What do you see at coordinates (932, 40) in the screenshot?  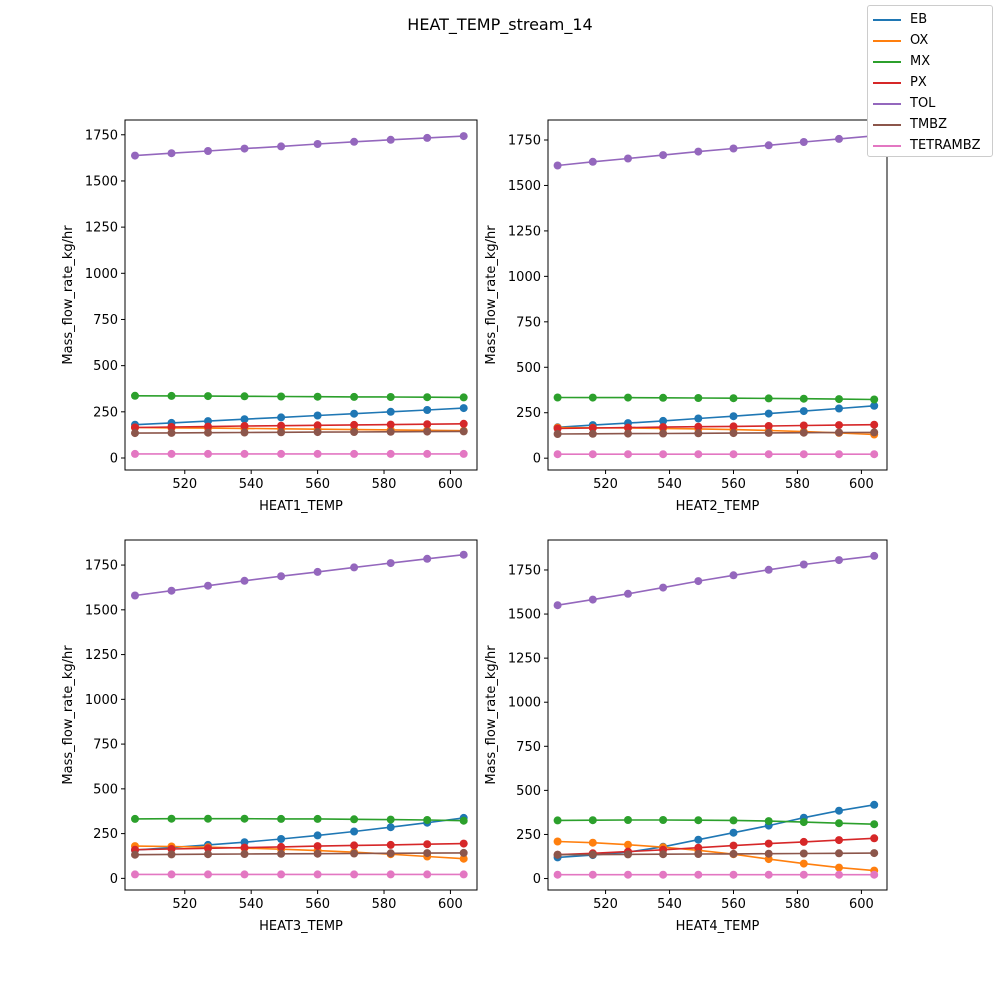 I see `legend-item: OX` at bounding box center [932, 40].